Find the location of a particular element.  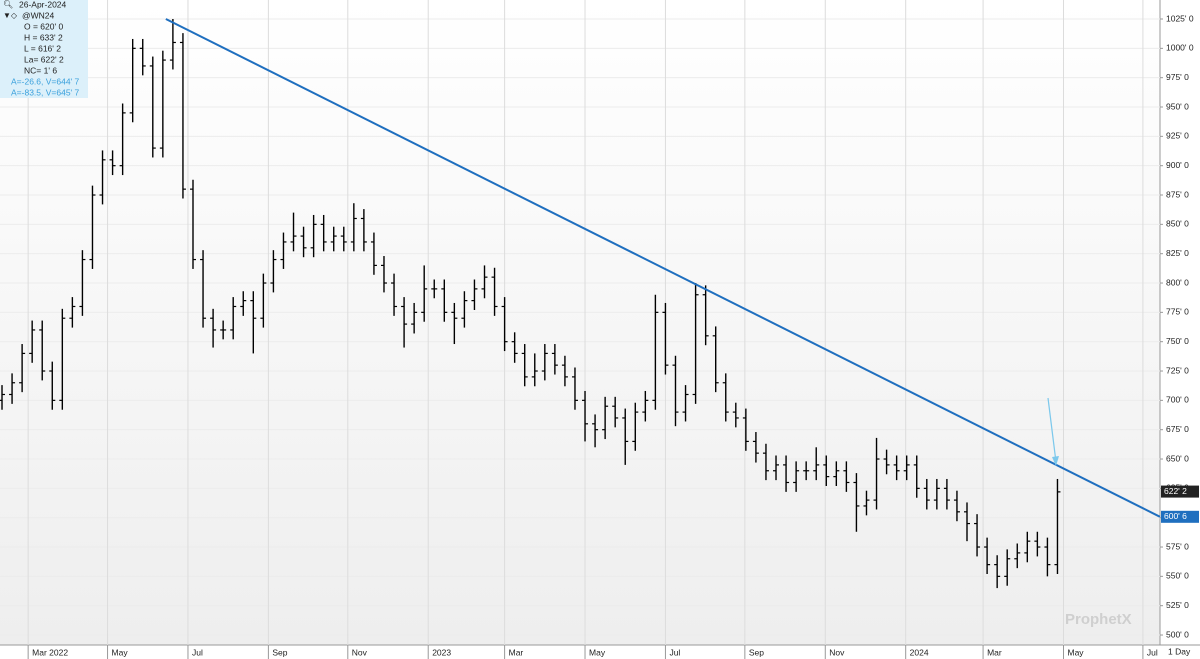

y-tick-label: 500' 0 is located at coordinates (1177, 634).